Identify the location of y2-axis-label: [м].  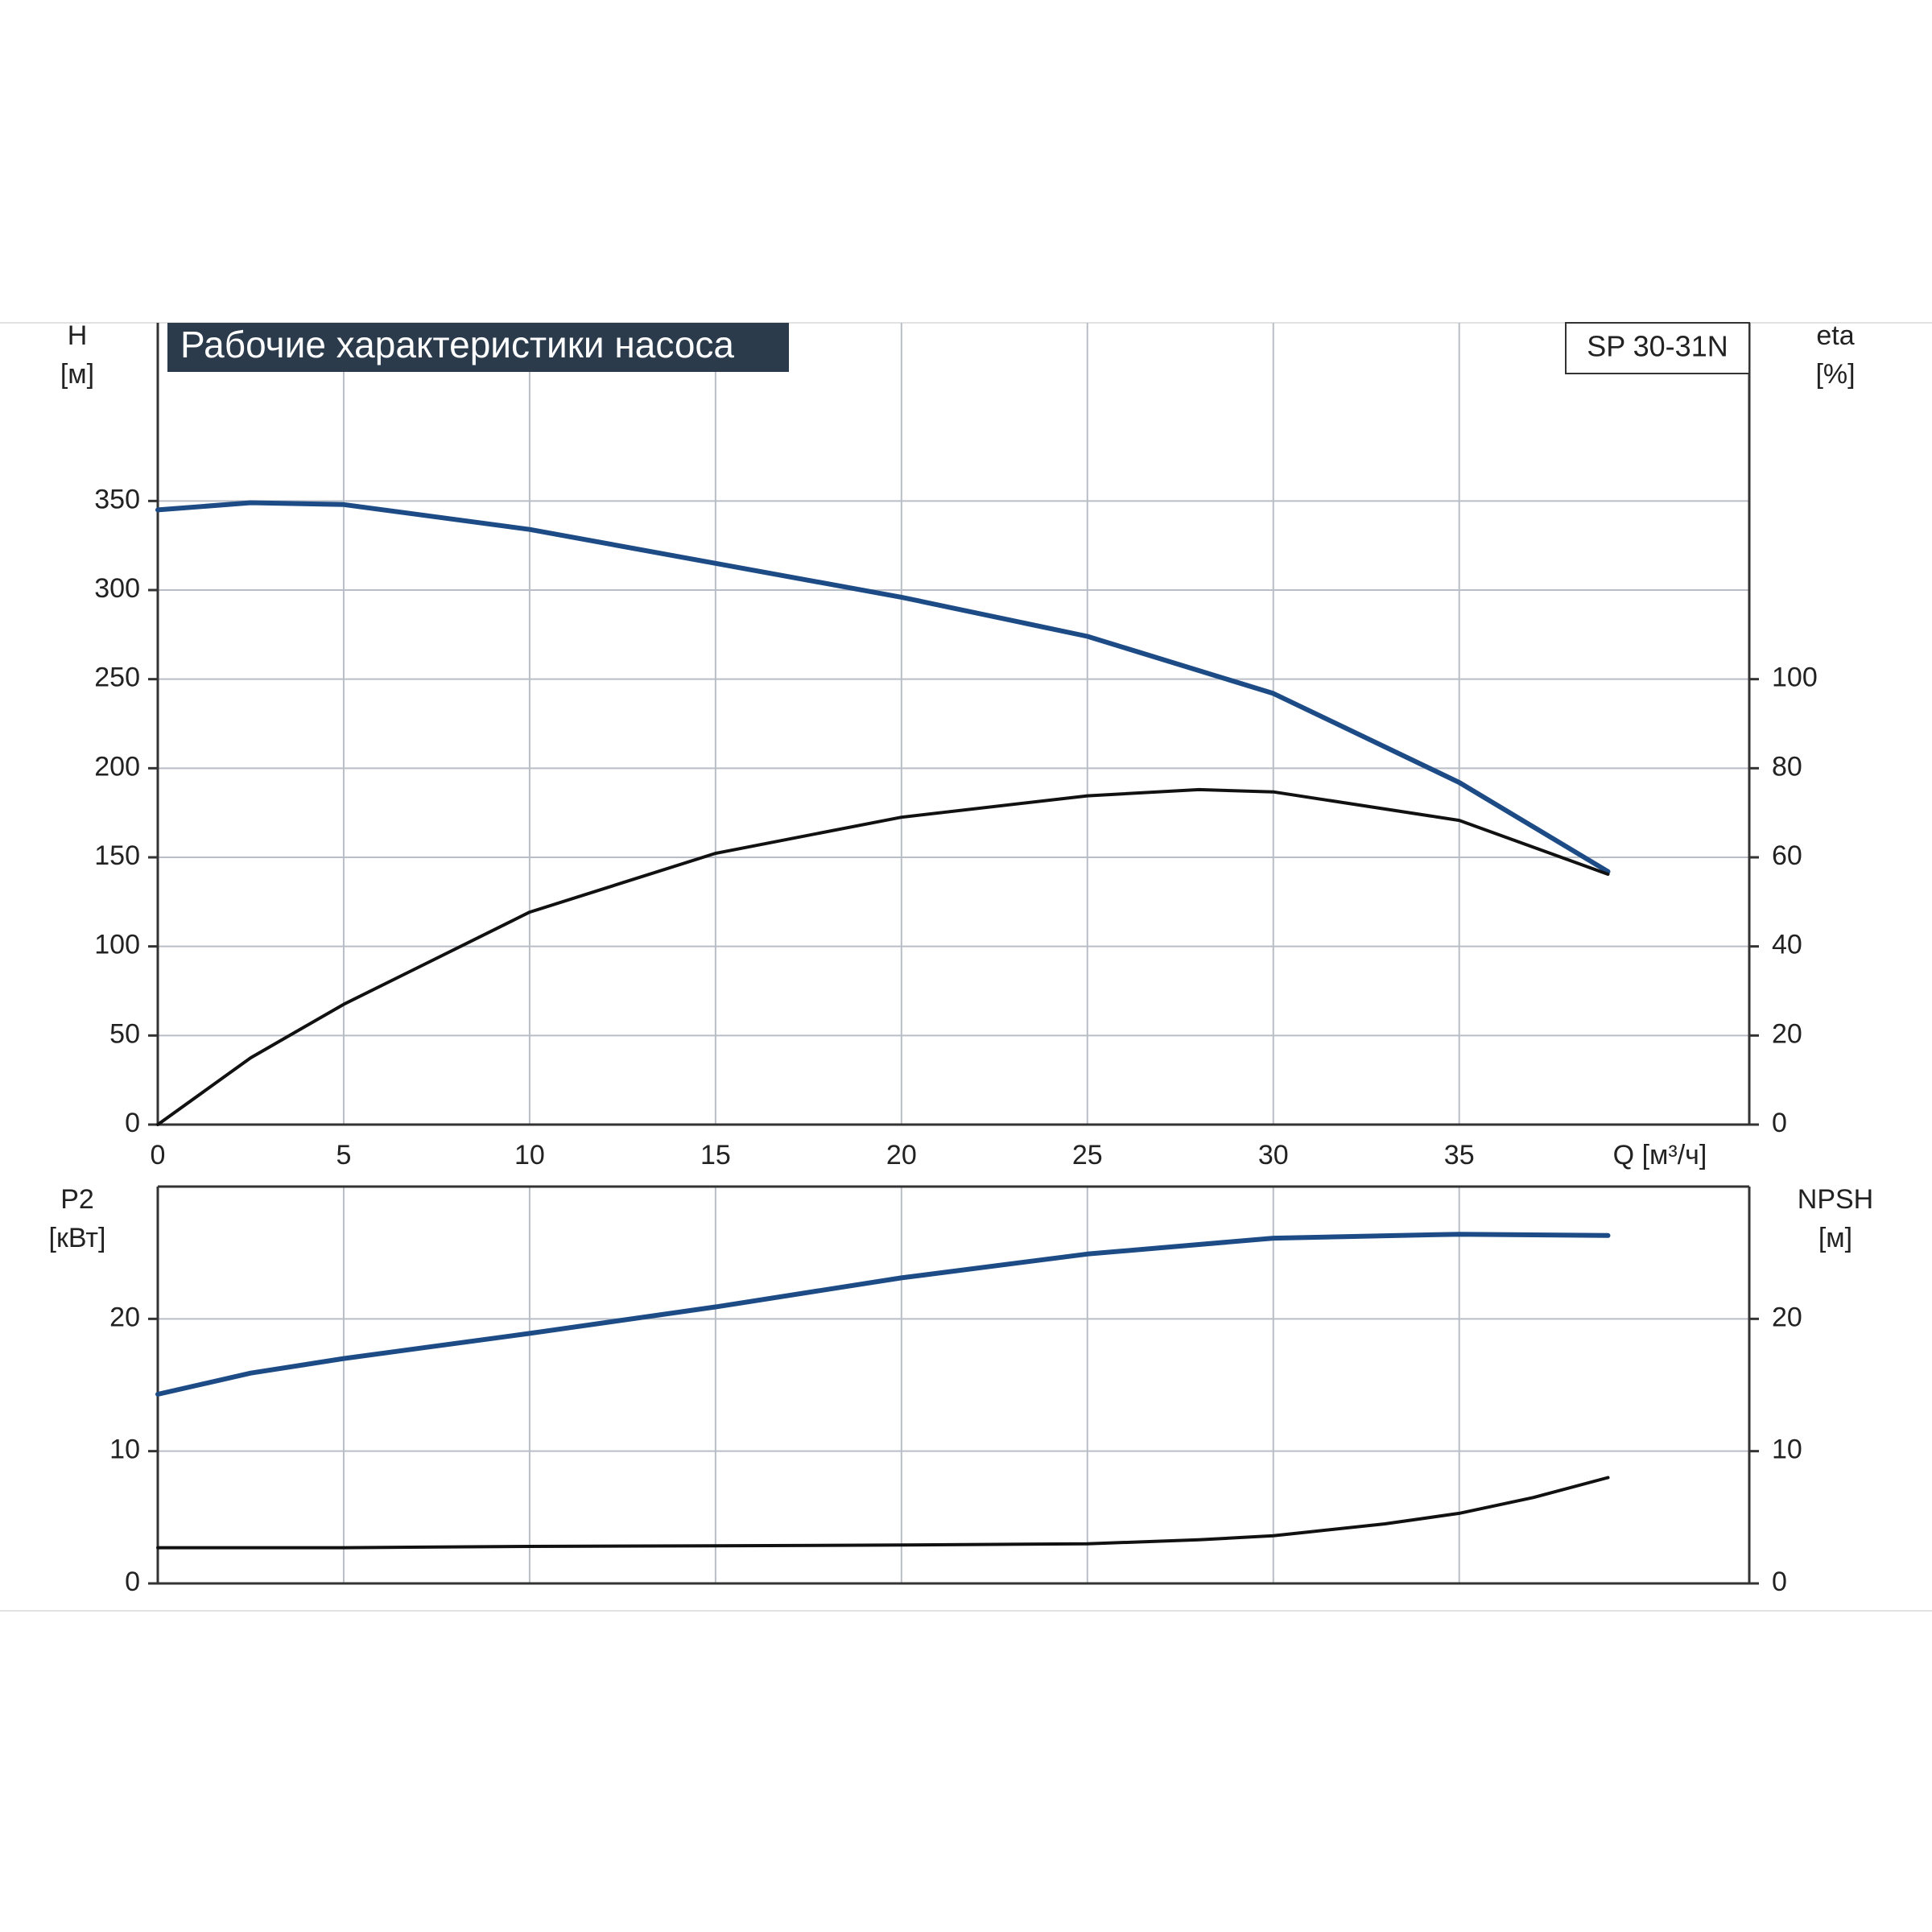
(1835, 1238).